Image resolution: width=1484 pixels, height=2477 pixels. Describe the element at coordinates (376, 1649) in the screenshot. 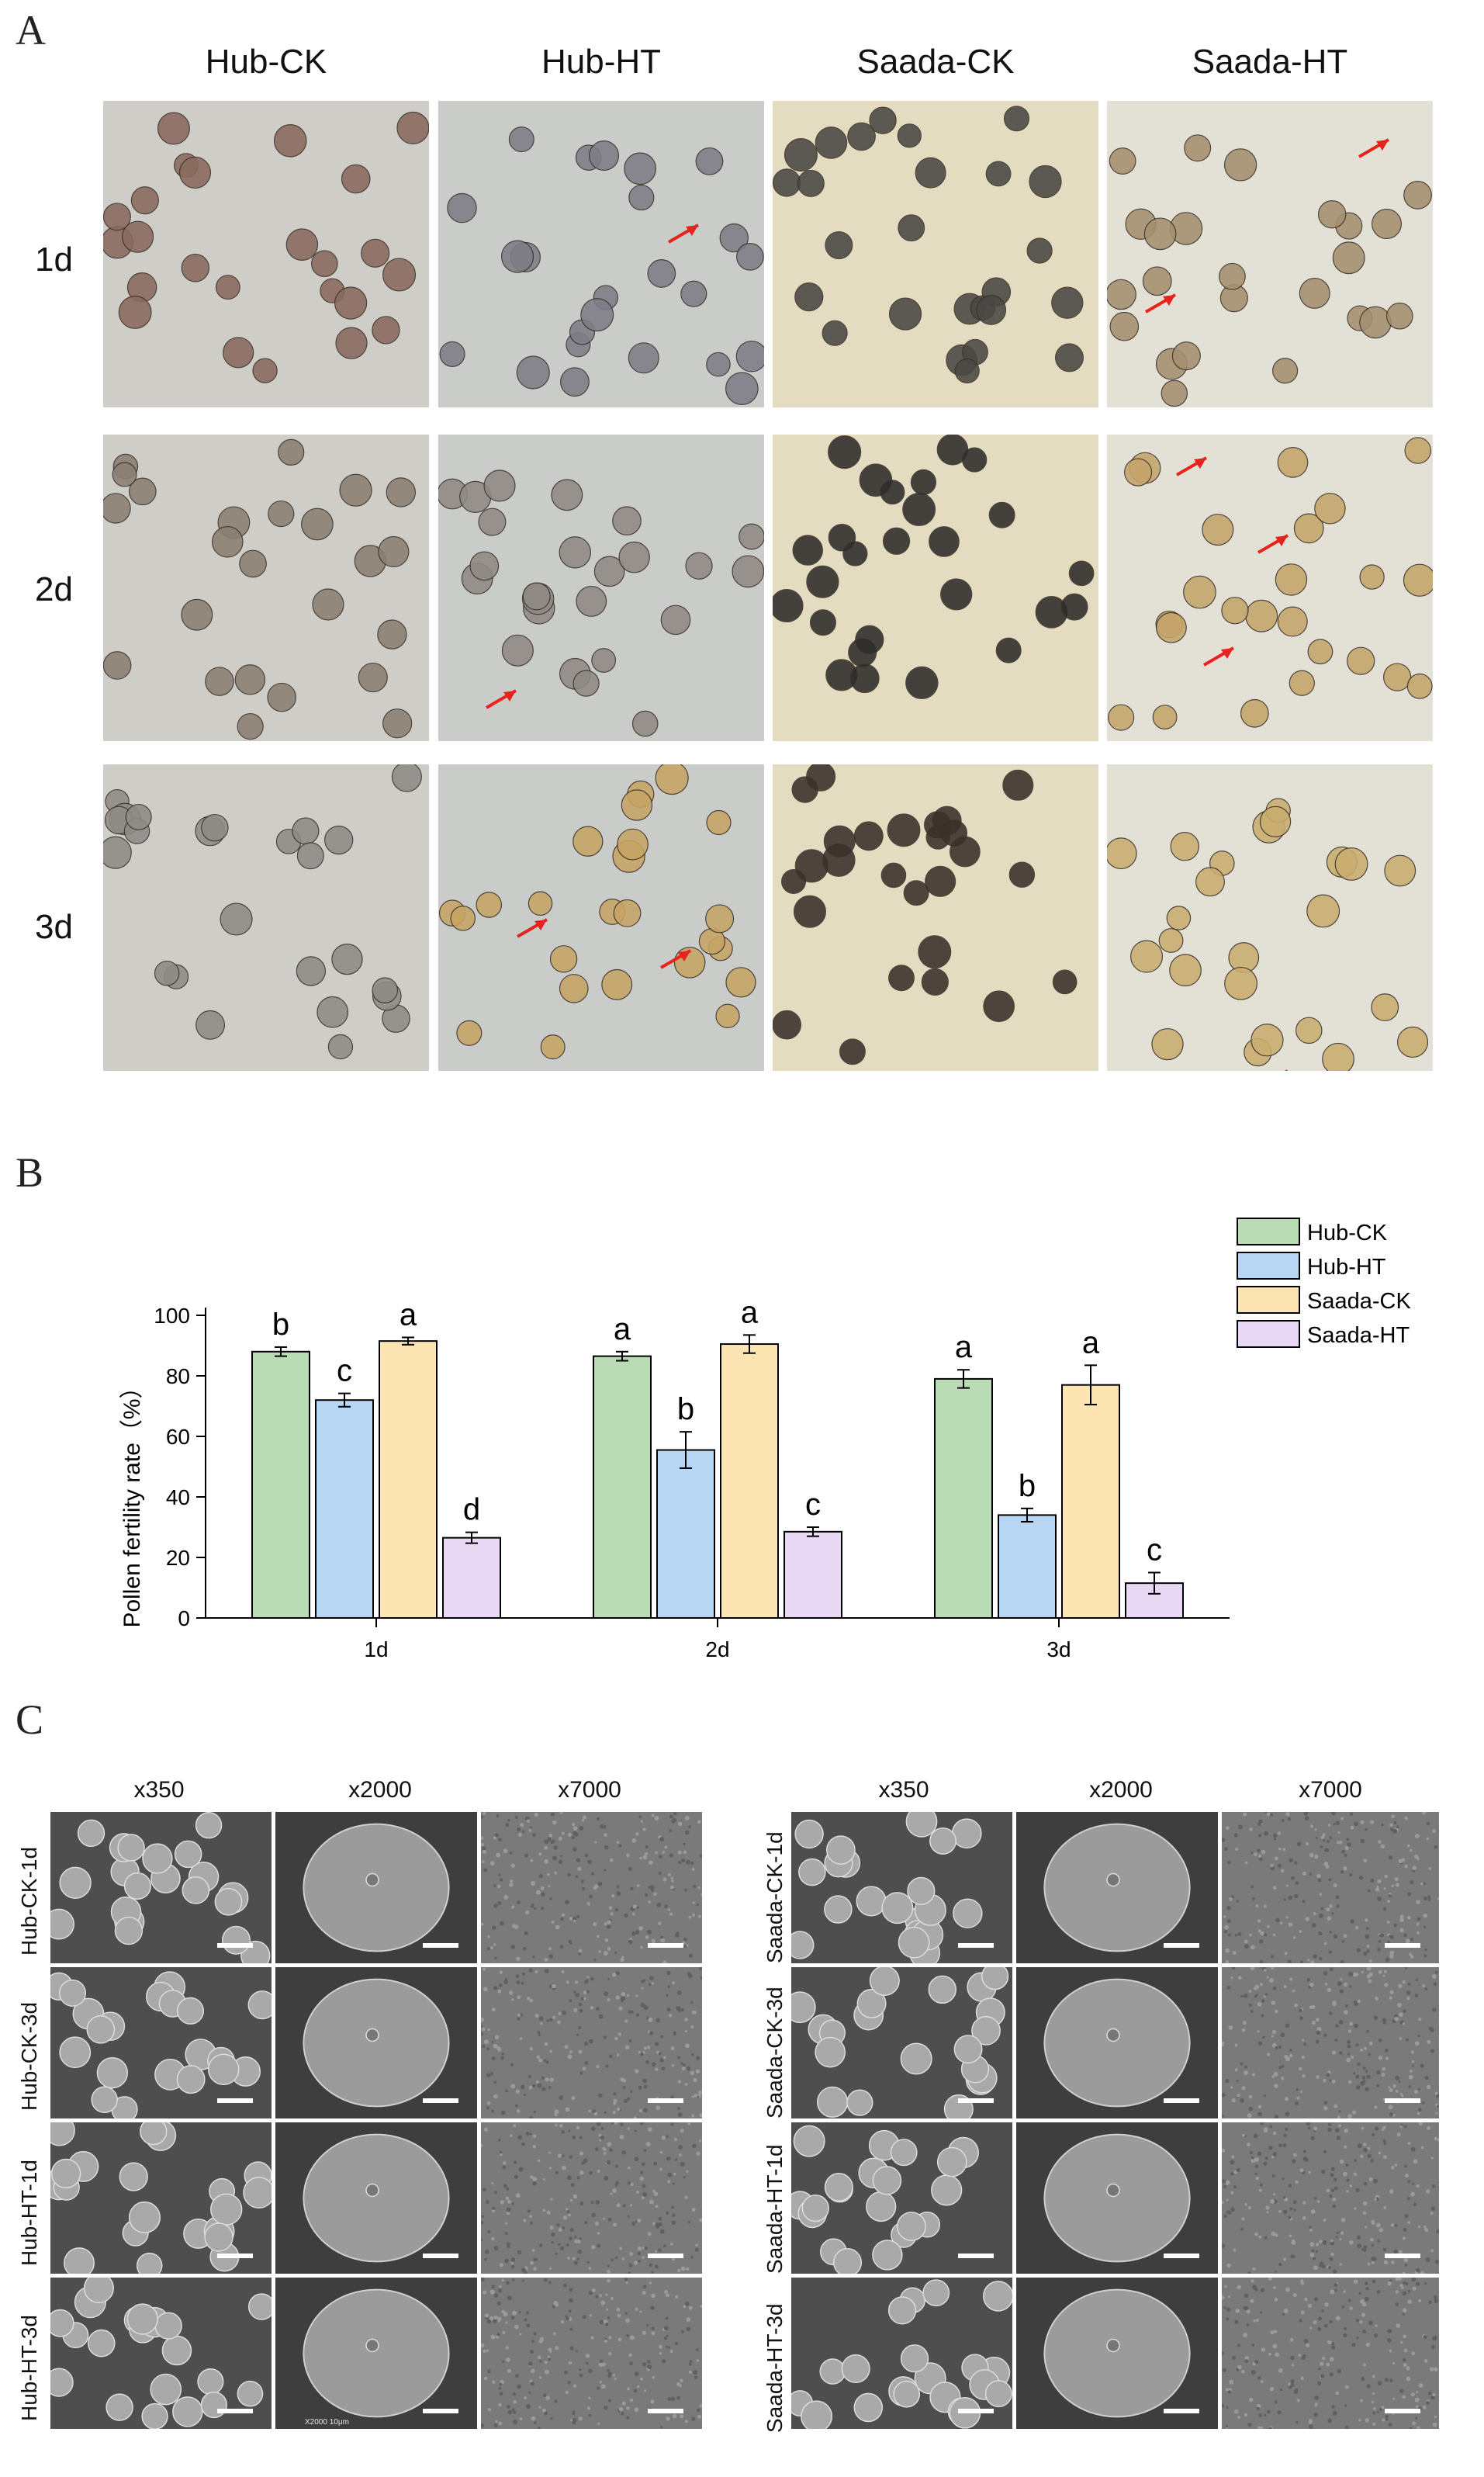

I see `x-tick-label-1d: 1d` at that location.